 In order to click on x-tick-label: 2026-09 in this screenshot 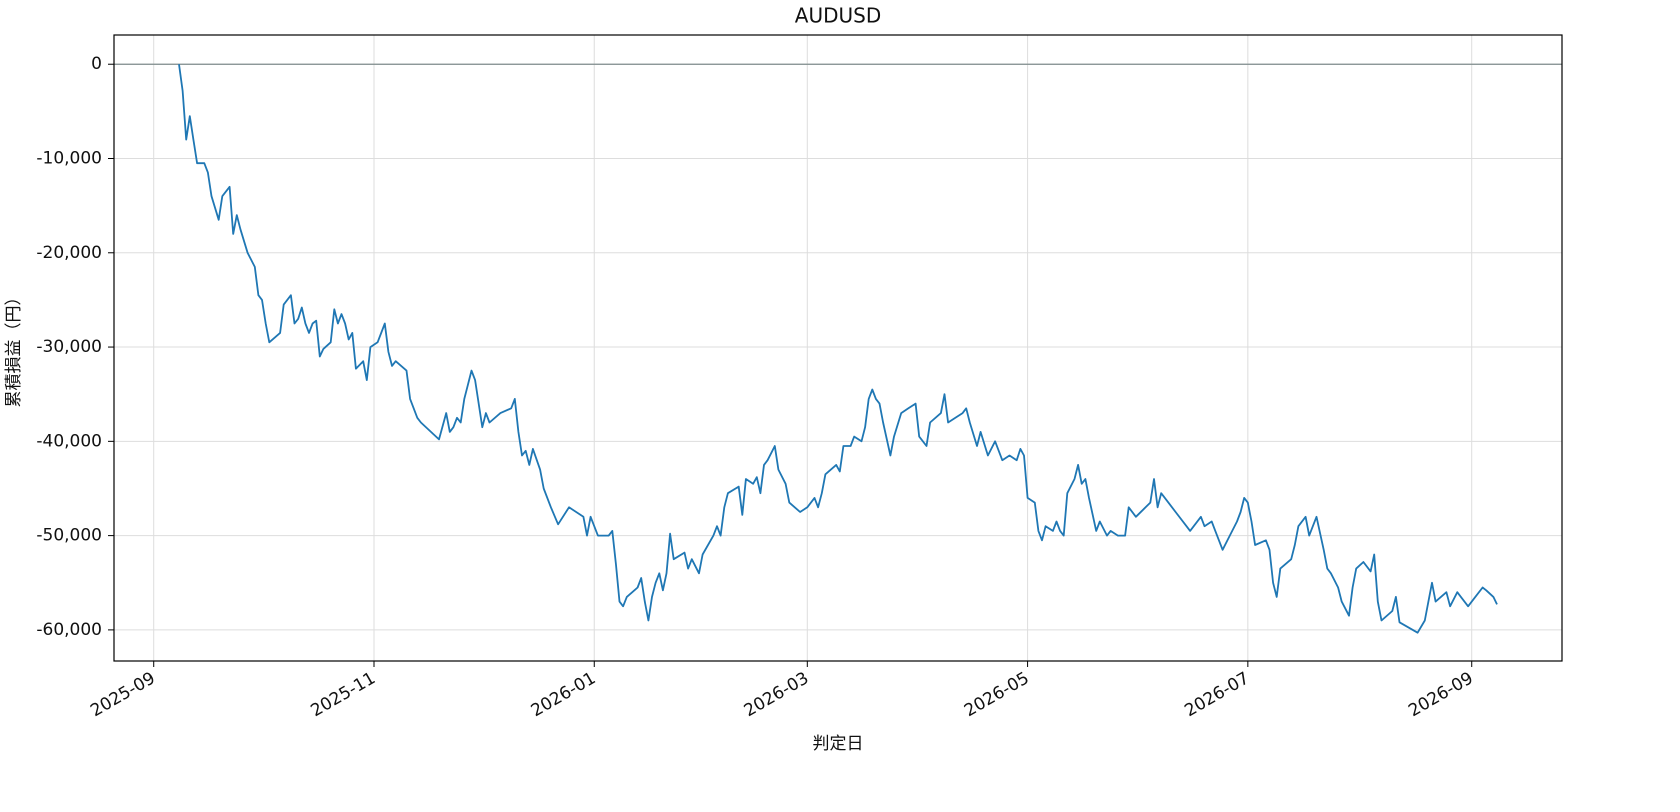, I will do `click(1441, 694)`.